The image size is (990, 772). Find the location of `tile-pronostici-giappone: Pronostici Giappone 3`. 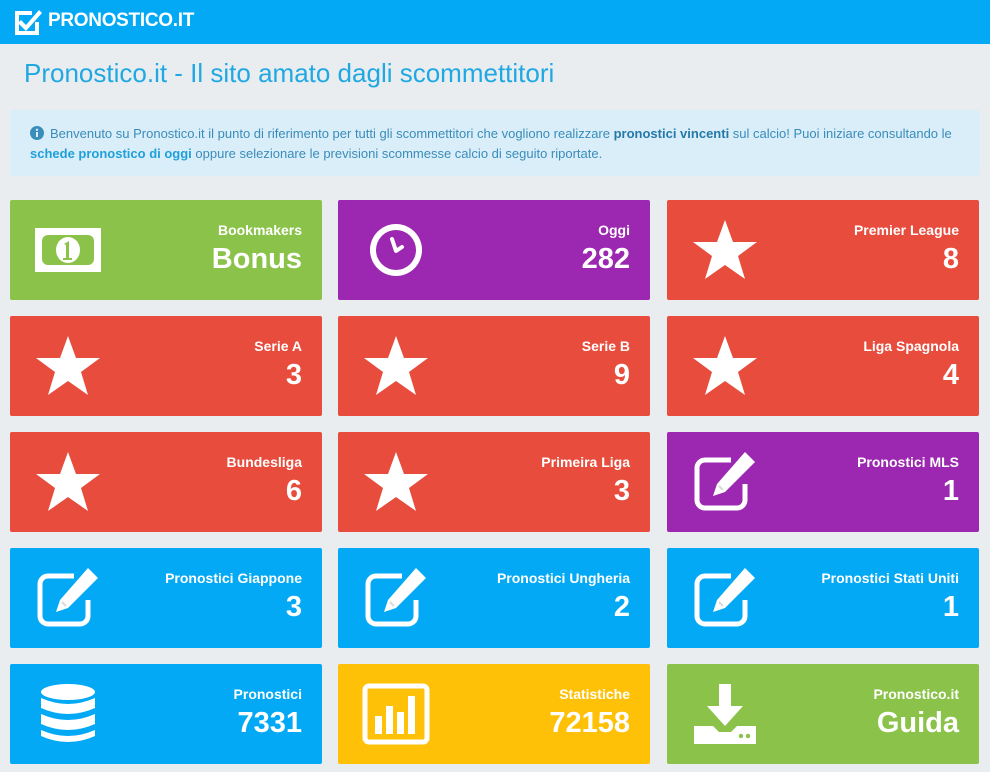

tile-pronostici-giappone: Pronostici Giappone 3 is located at coordinates (166, 598).